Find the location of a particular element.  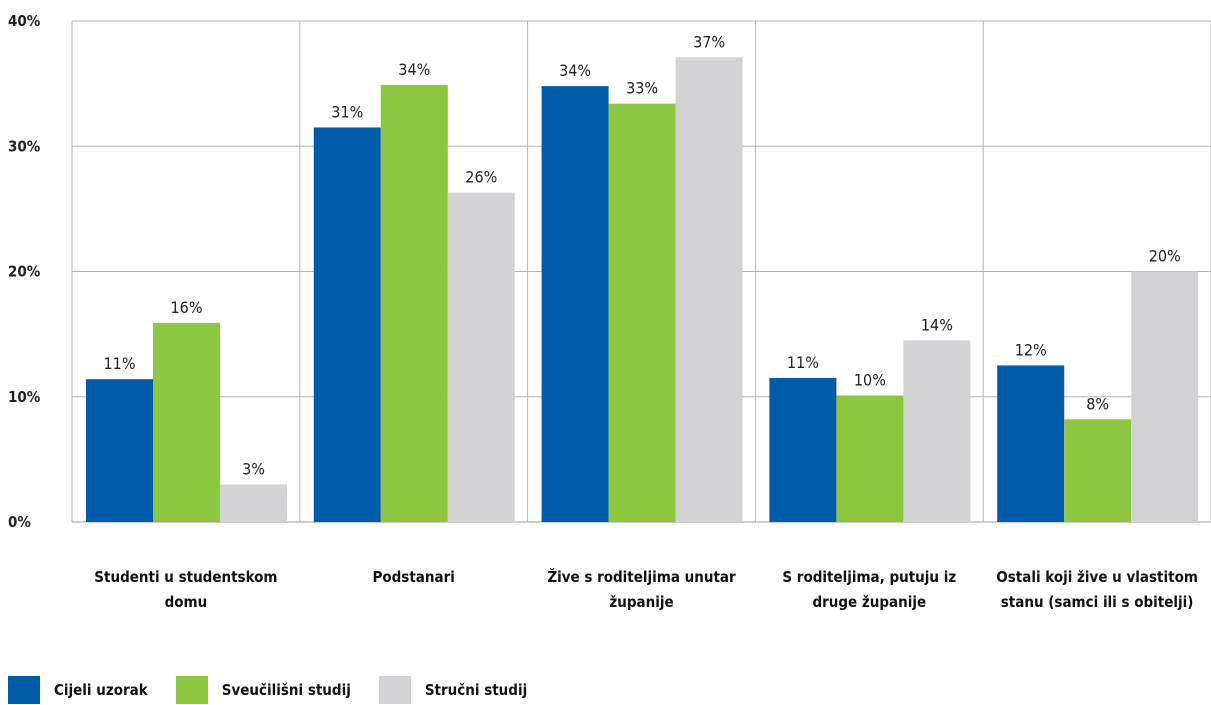

data-label: 20% is located at coordinates (1165, 256).